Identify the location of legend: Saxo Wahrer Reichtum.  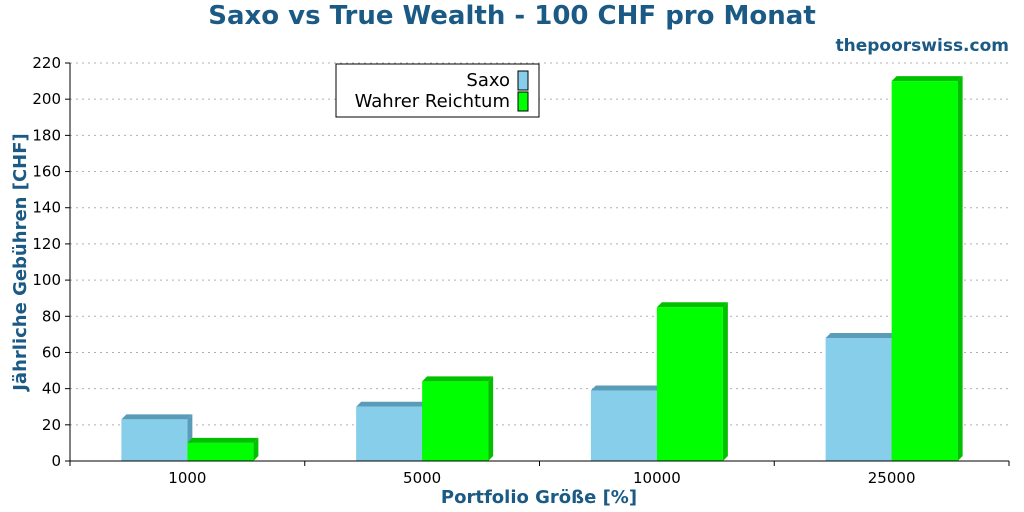
(437, 90).